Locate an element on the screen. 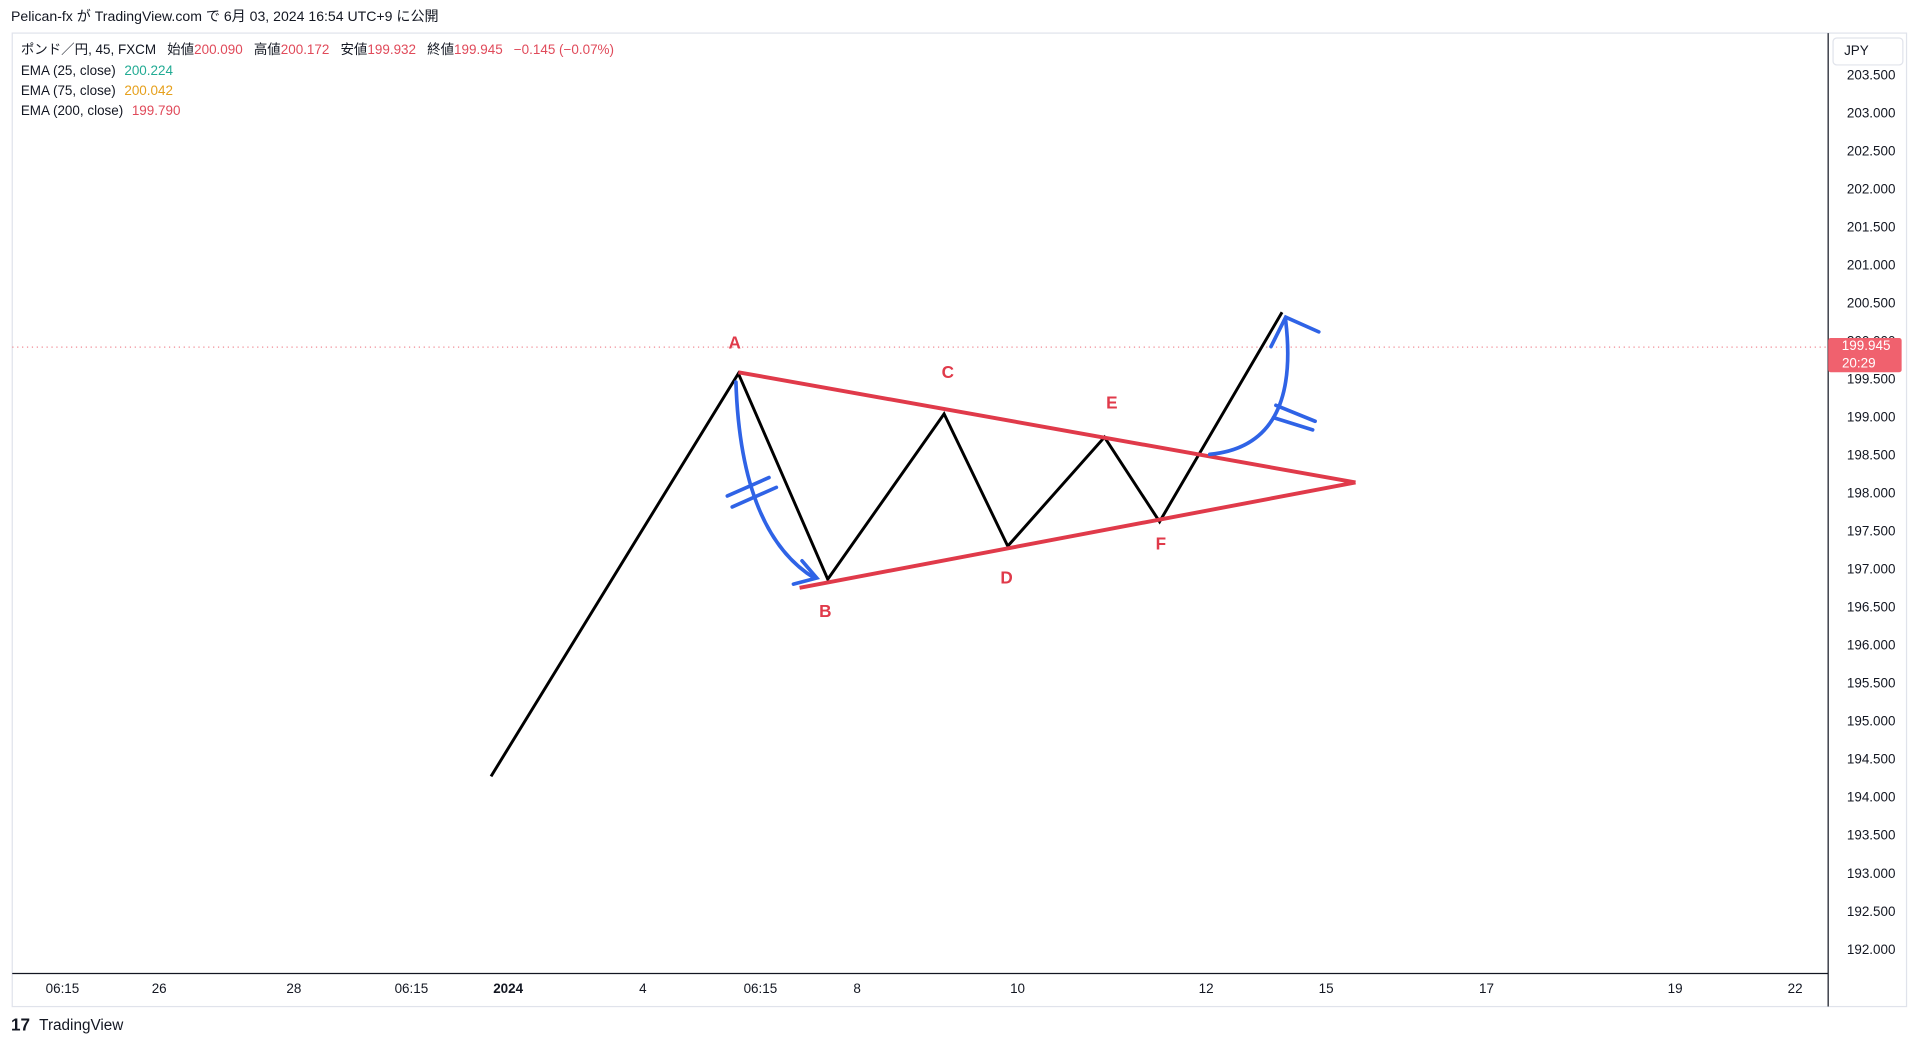 The width and height of the screenshot is (1920, 1047). pattern-labels: A B C D E F is located at coordinates (948, 477).